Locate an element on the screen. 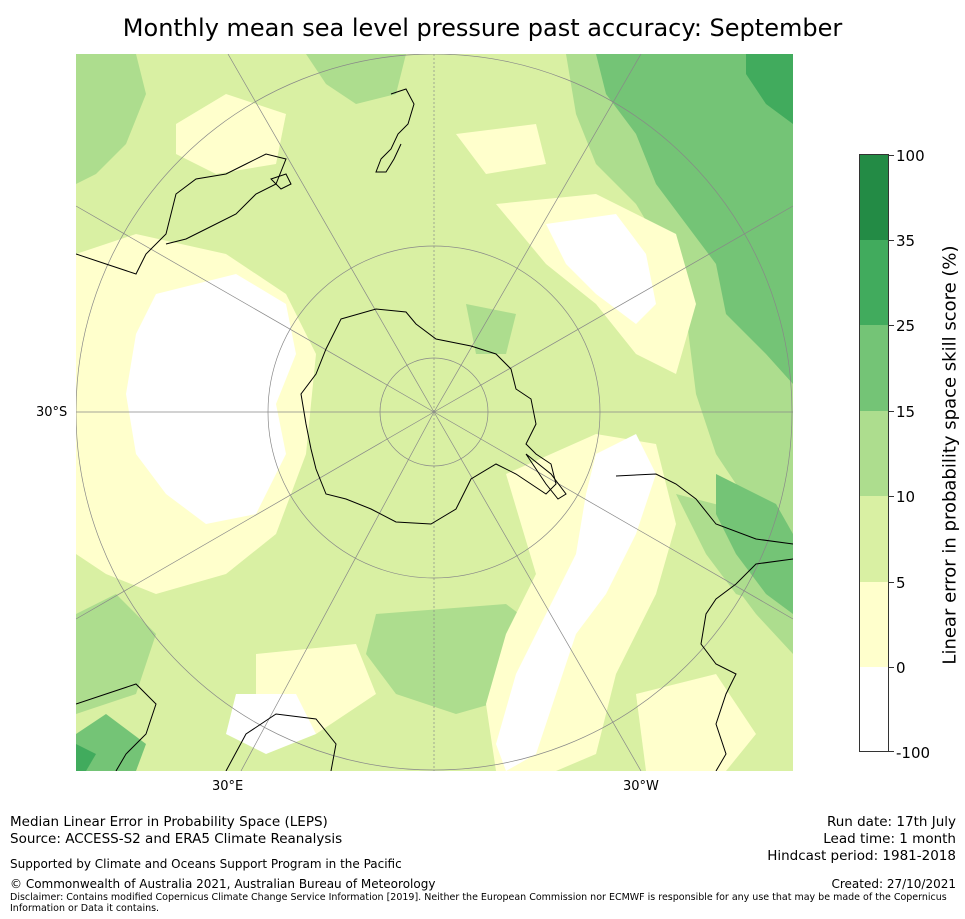  lead-time: Lead time: 1 month is located at coordinates (889, 839).